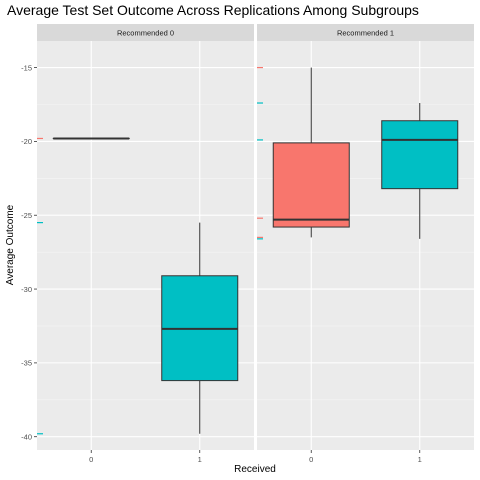 This screenshot has height=480, width=480. Describe the element at coordinates (10, 244) in the screenshot. I see `y-axis-title: Average Outcome` at that location.